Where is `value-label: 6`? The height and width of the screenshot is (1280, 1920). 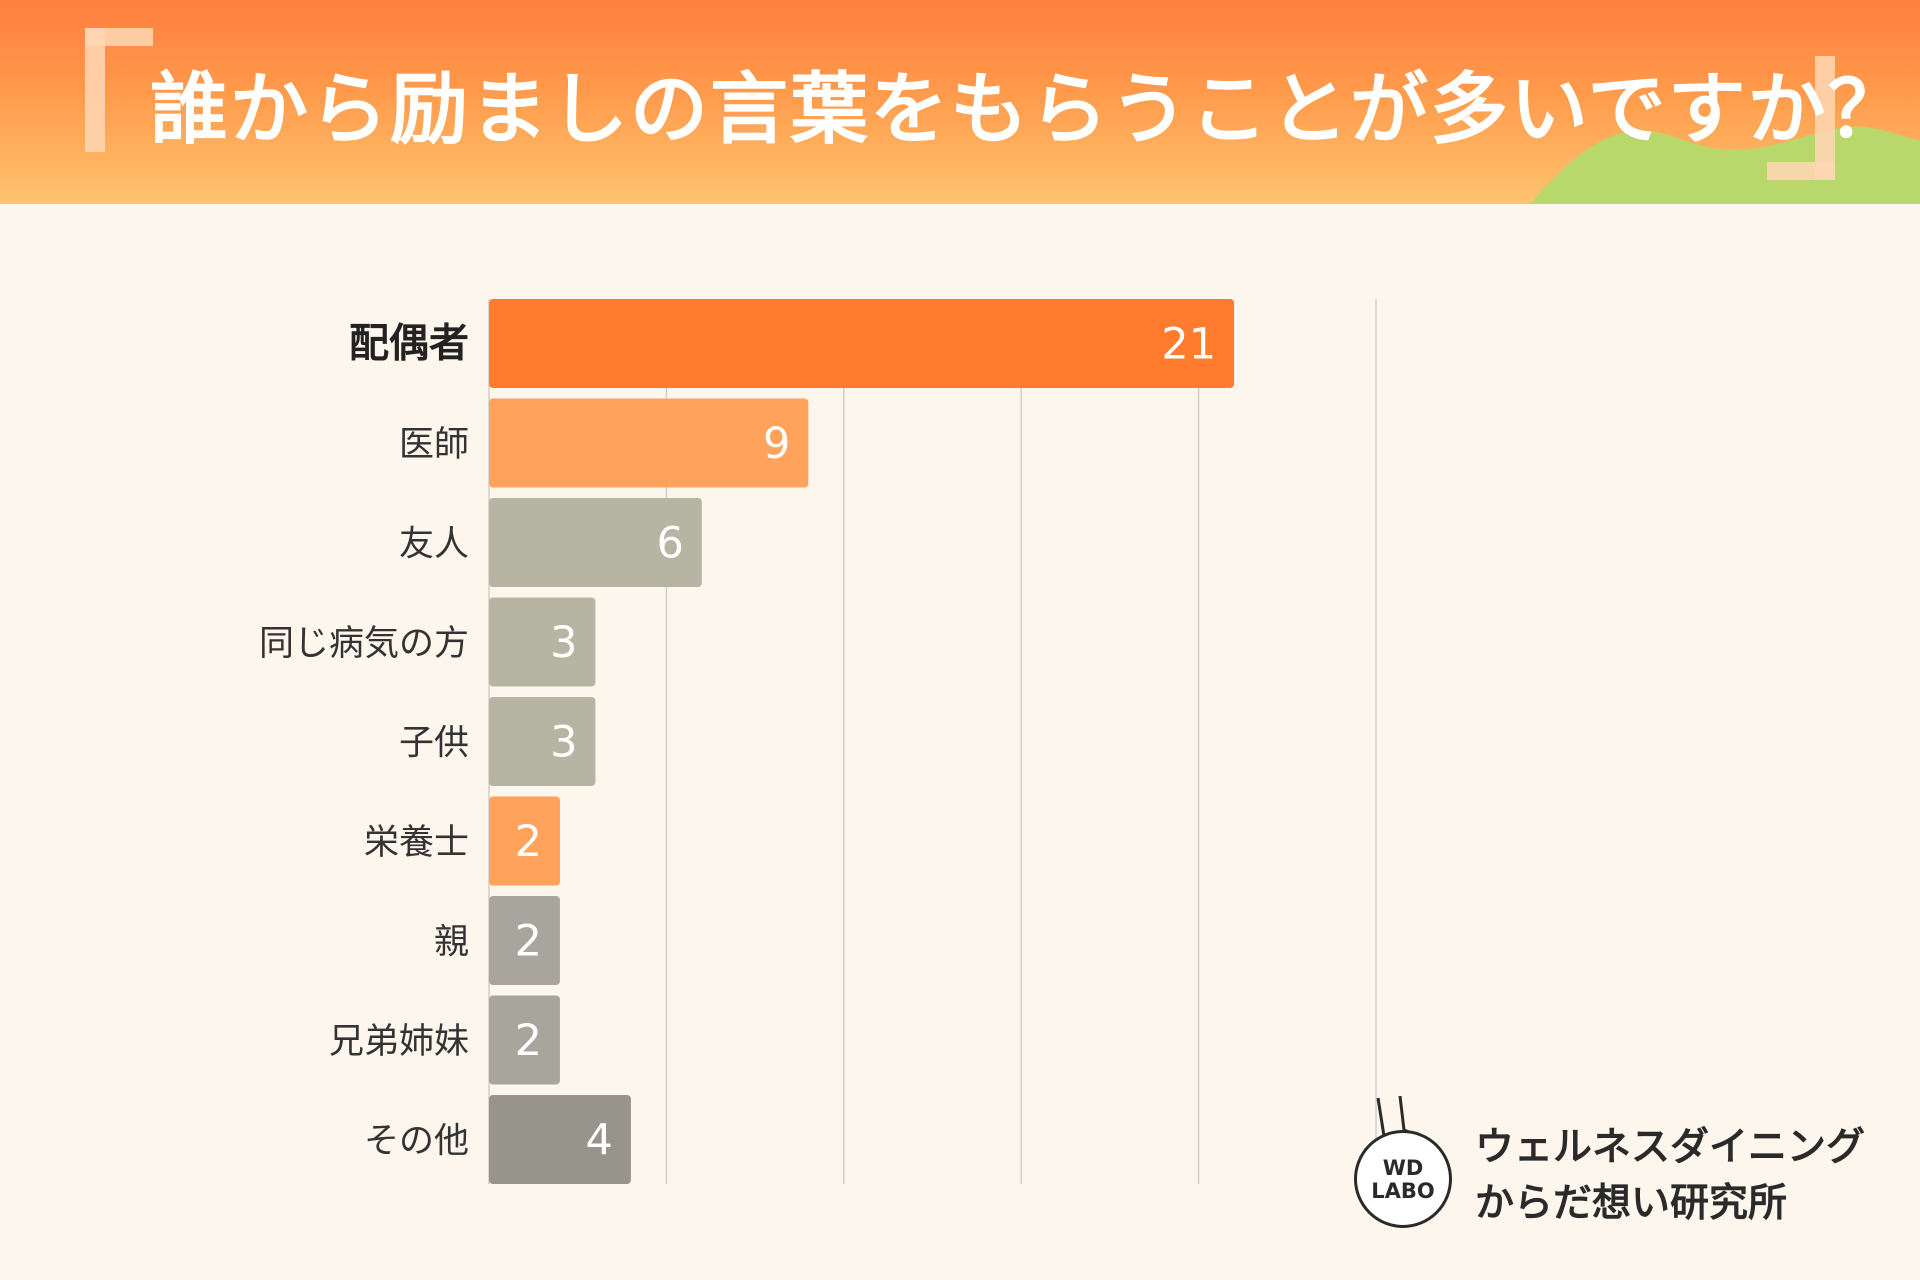
value-label: 6 is located at coordinates (670, 544).